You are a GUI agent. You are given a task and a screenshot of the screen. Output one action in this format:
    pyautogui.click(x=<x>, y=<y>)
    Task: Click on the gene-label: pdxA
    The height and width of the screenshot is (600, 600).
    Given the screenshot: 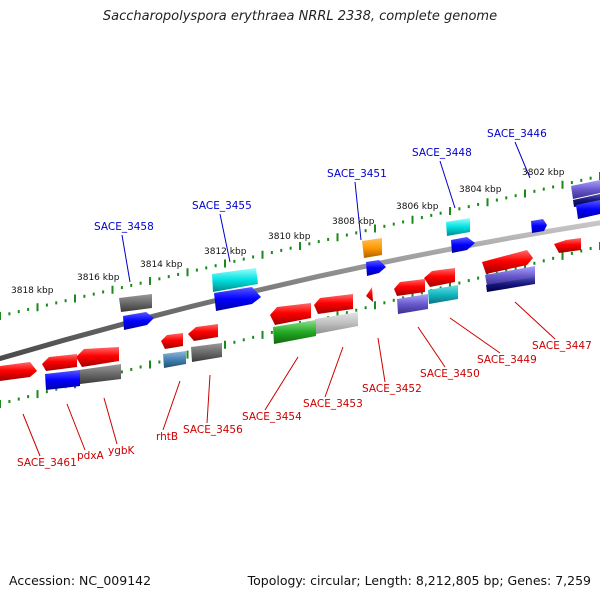 What is the action you would take?
    pyautogui.click(x=91, y=456)
    